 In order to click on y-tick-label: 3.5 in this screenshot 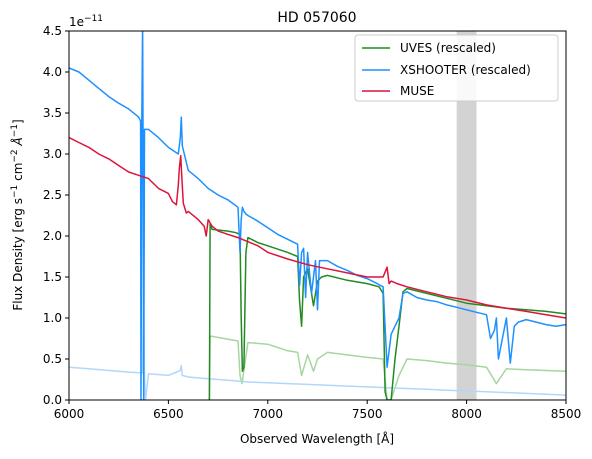, I will do `click(52, 113)`.